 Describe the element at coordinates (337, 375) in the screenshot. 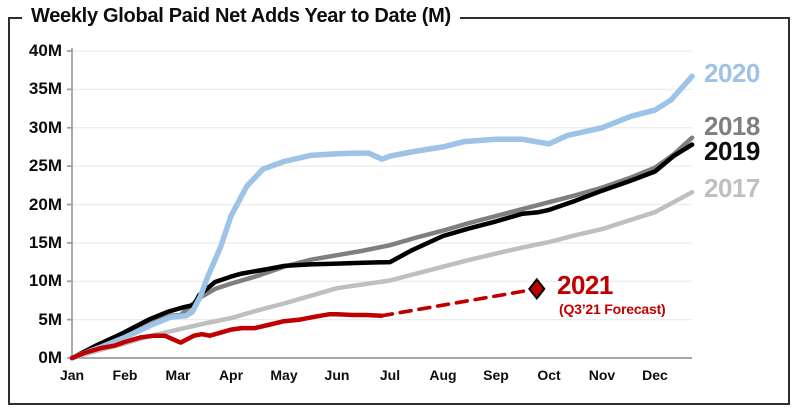

I see `x-axis-label: Jun` at that location.